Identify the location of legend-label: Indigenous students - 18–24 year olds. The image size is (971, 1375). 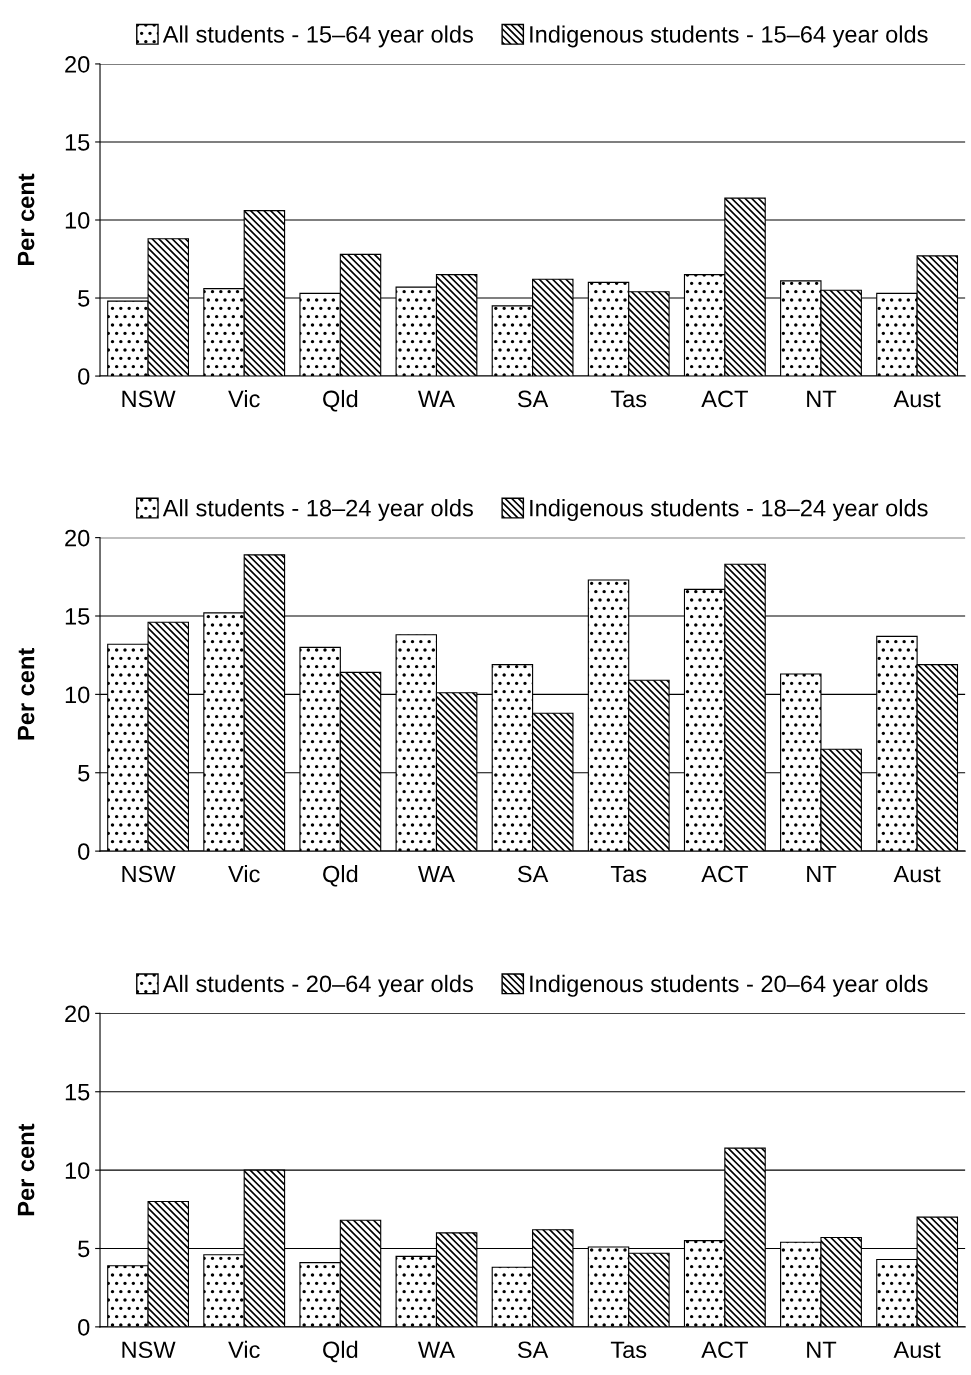
(729, 510).